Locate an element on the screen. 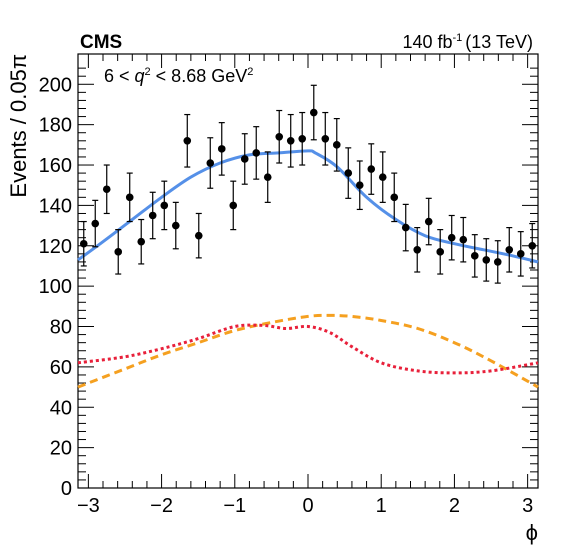  y-tick-label: 20 is located at coordinates (61, 449).